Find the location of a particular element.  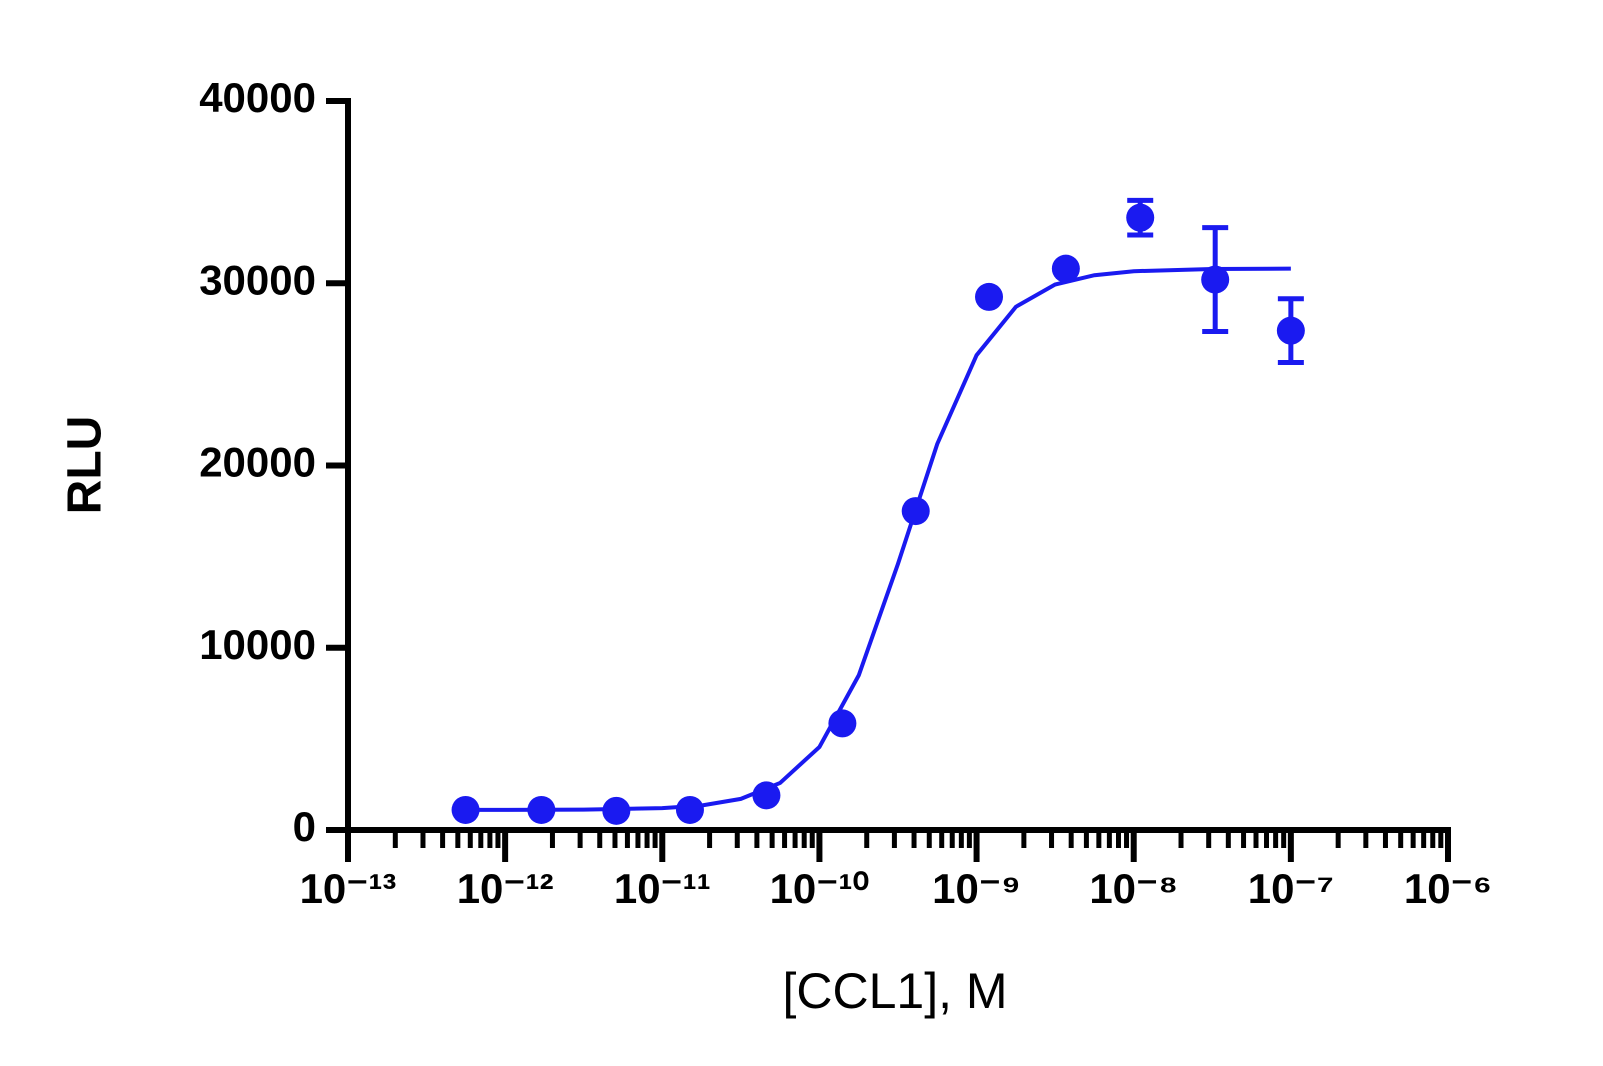

x-tick-label: 10⁻⁶ is located at coordinates (1448, 888).